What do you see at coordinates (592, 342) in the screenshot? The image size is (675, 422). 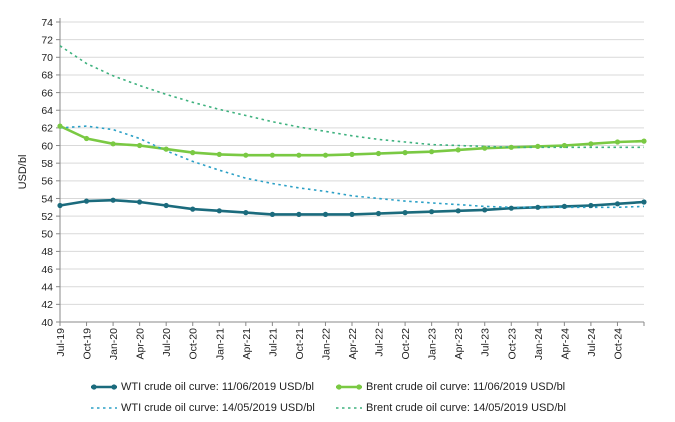 I see `x-tick-label: Jul-24` at bounding box center [592, 342].